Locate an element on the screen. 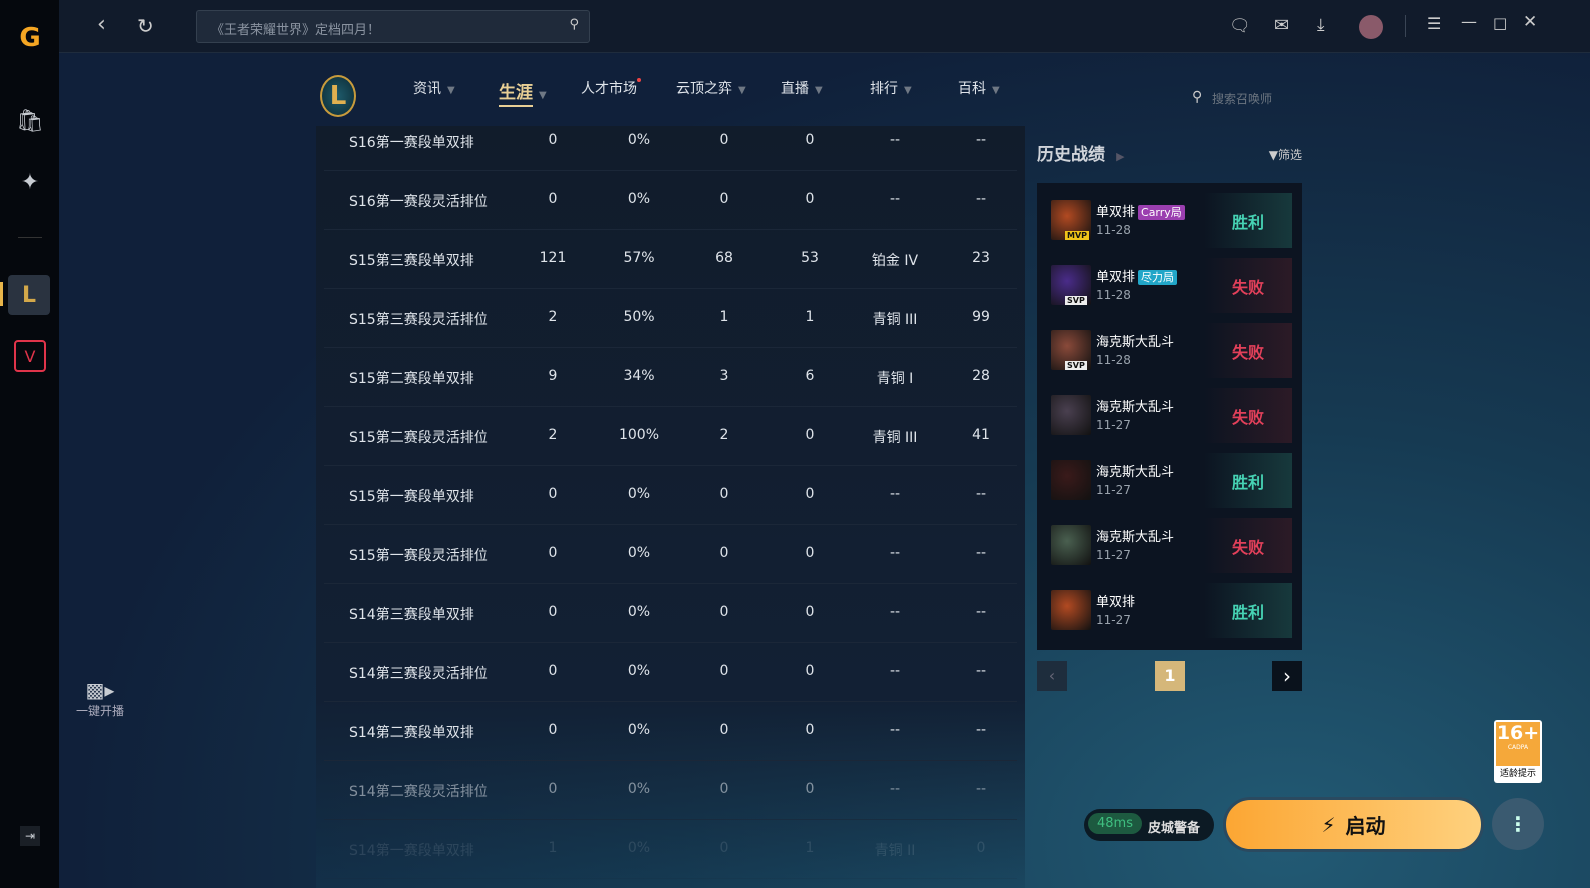 The height and width of the screenshot is (888, 1590). back-icon: ‹ is located at coordinates (101, 24).